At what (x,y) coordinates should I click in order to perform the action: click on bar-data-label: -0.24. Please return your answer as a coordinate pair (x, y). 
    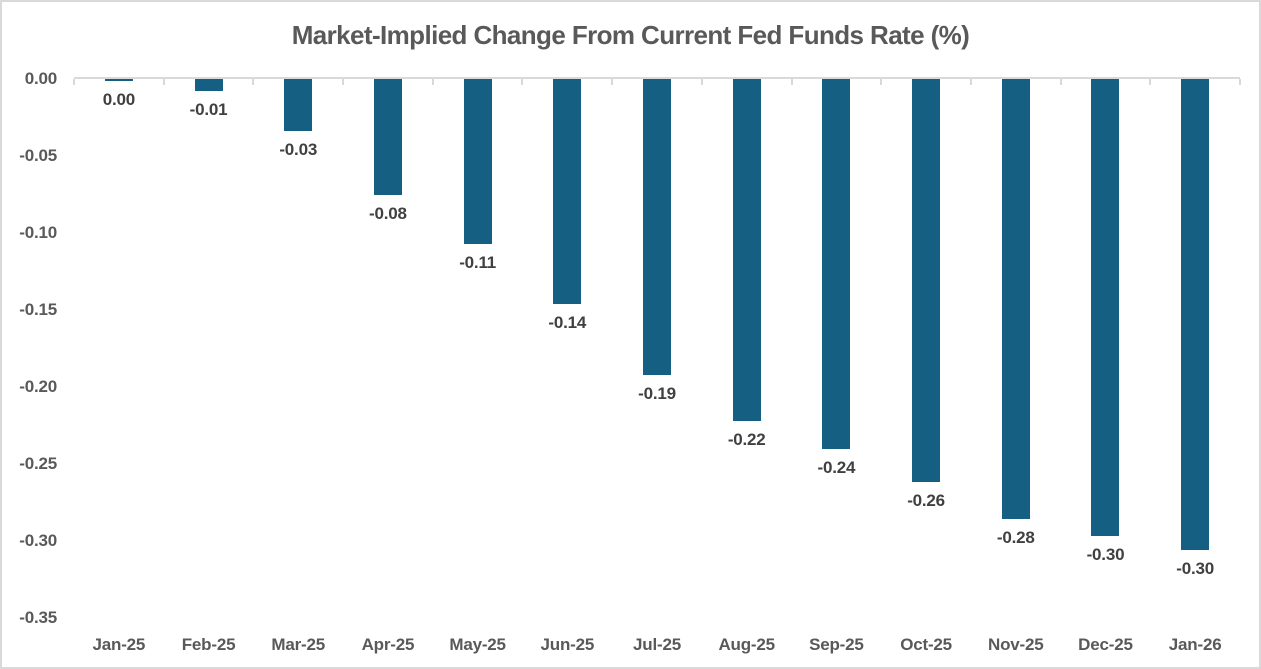
    Looking at the image, I should click on (836, 467).